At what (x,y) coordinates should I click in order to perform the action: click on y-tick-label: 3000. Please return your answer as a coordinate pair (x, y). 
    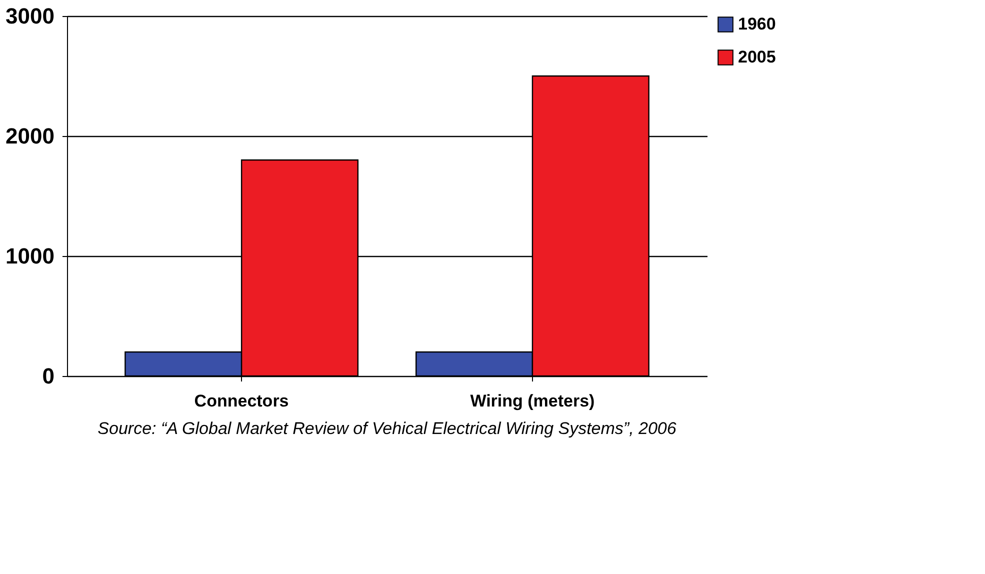
    Looking at the image, I should click on (30, 16).